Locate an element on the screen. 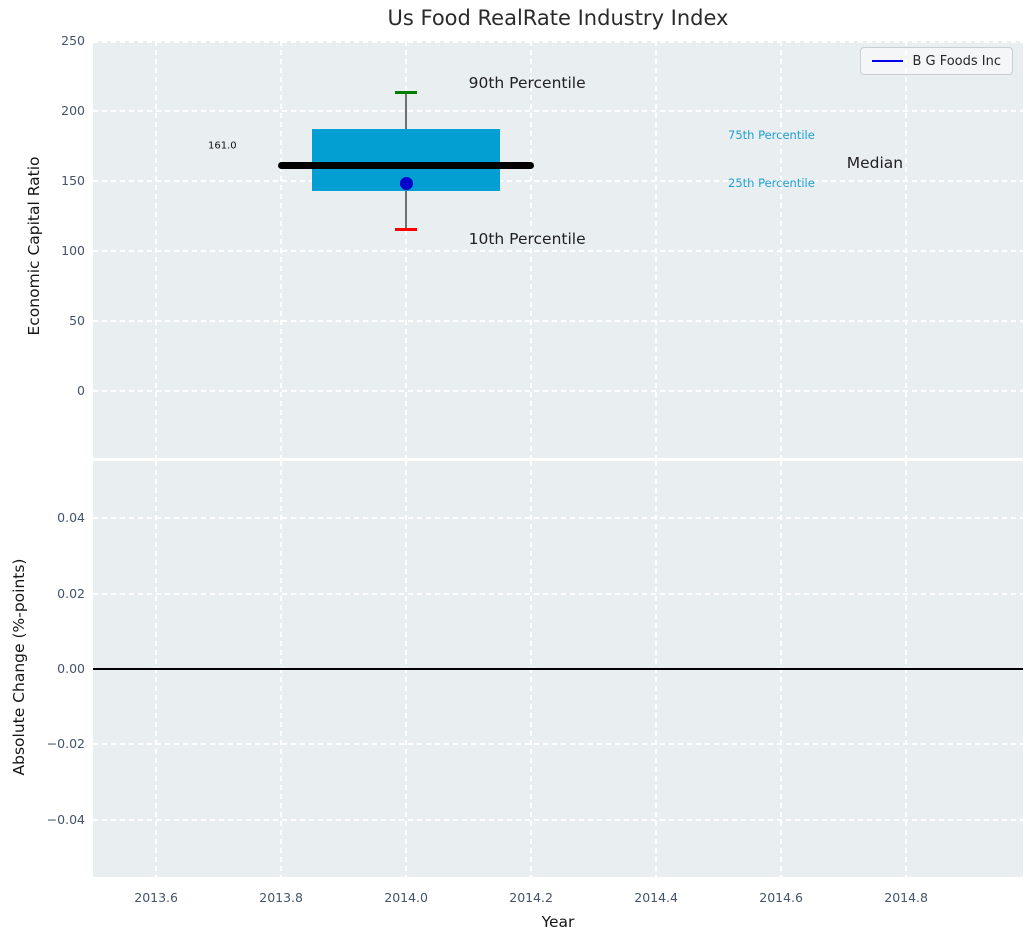 The image size is (1034, 942). legend: B G Foods Inc is located at coordinates (936, 61).